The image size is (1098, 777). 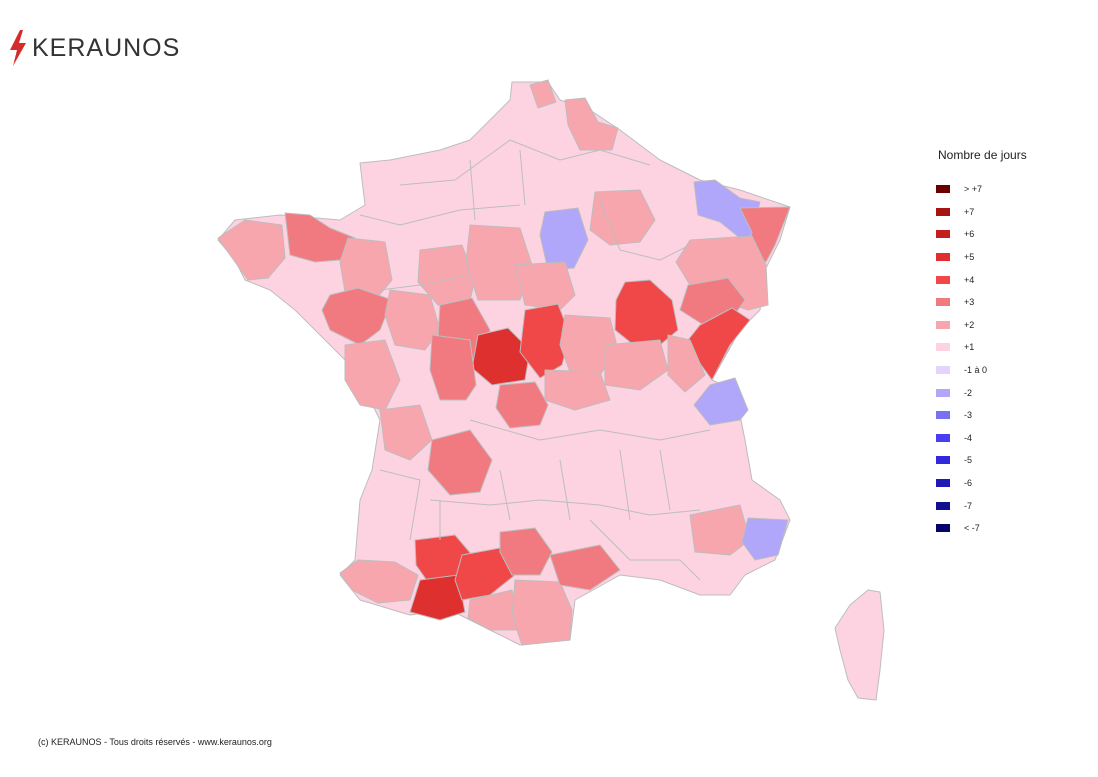 I want to click on legend-item: +2, so click(x=1006, y=325).